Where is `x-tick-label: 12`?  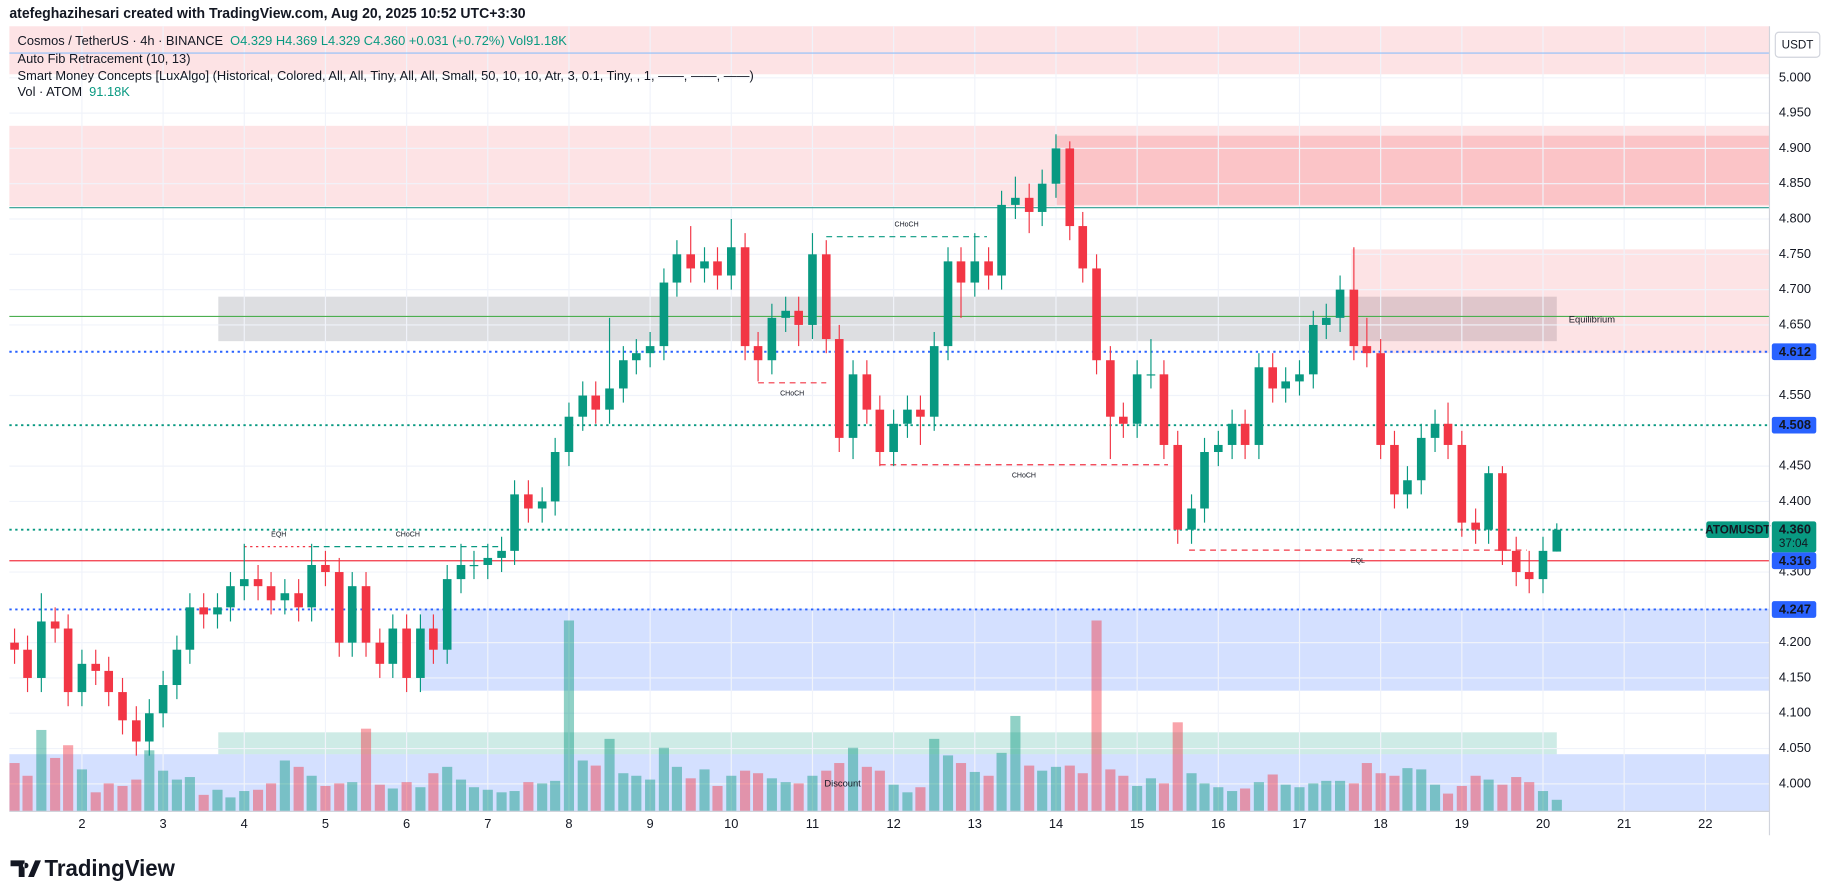 x-tick-label: 12 is located at coordinates (893, 823).